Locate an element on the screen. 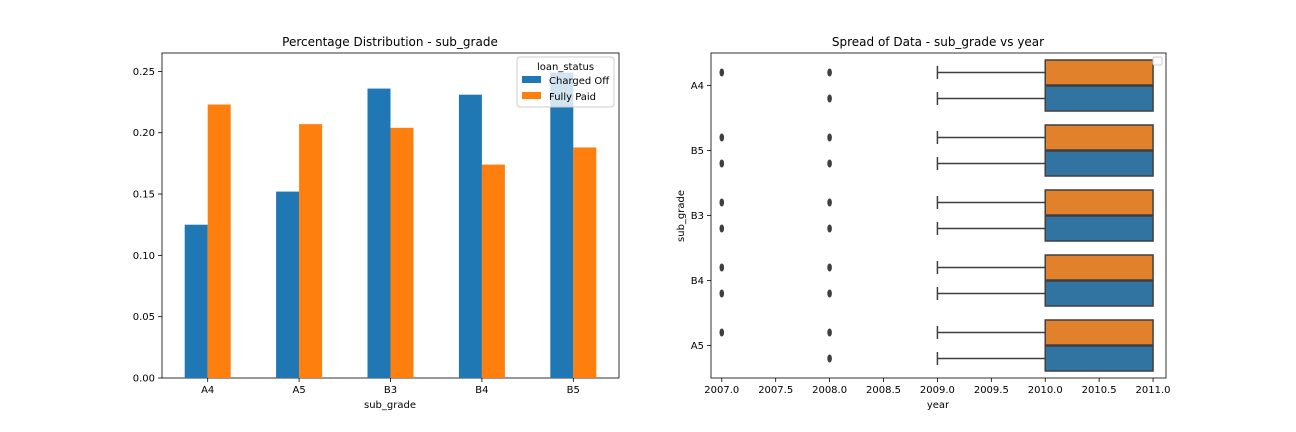  bar-fully-paid-b3 is located at coordinates (402, 253).